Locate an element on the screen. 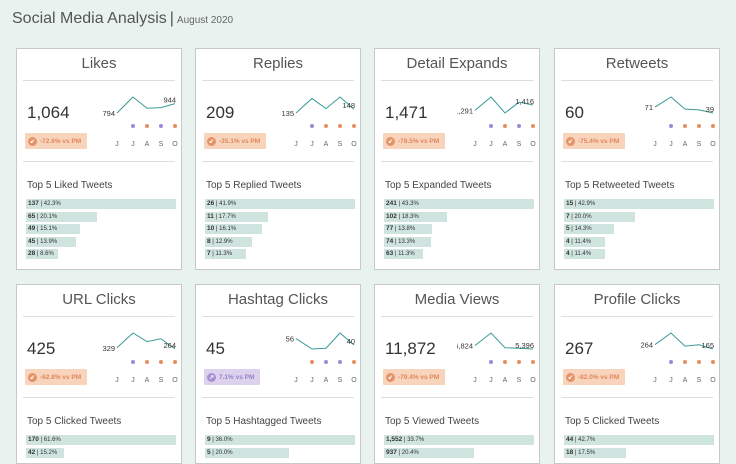 The image size is (736, 464). top-tweet-bar: 5 | 14.3% is located at coordinates (589, 229).